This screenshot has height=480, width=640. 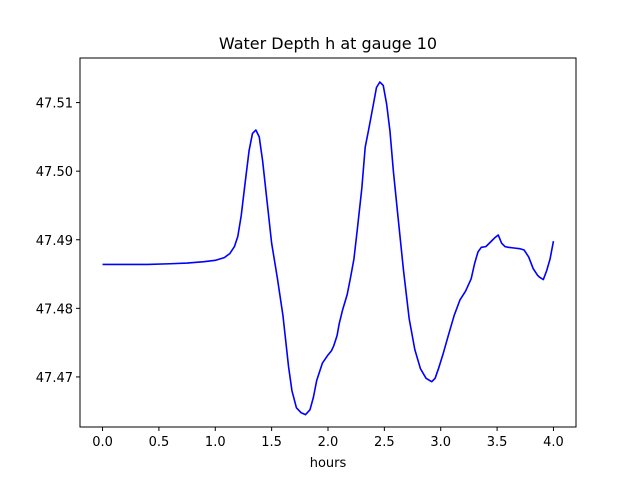 I want to click on chart-title: Water Depth h at gauge 10, so click(x=328, y=43).